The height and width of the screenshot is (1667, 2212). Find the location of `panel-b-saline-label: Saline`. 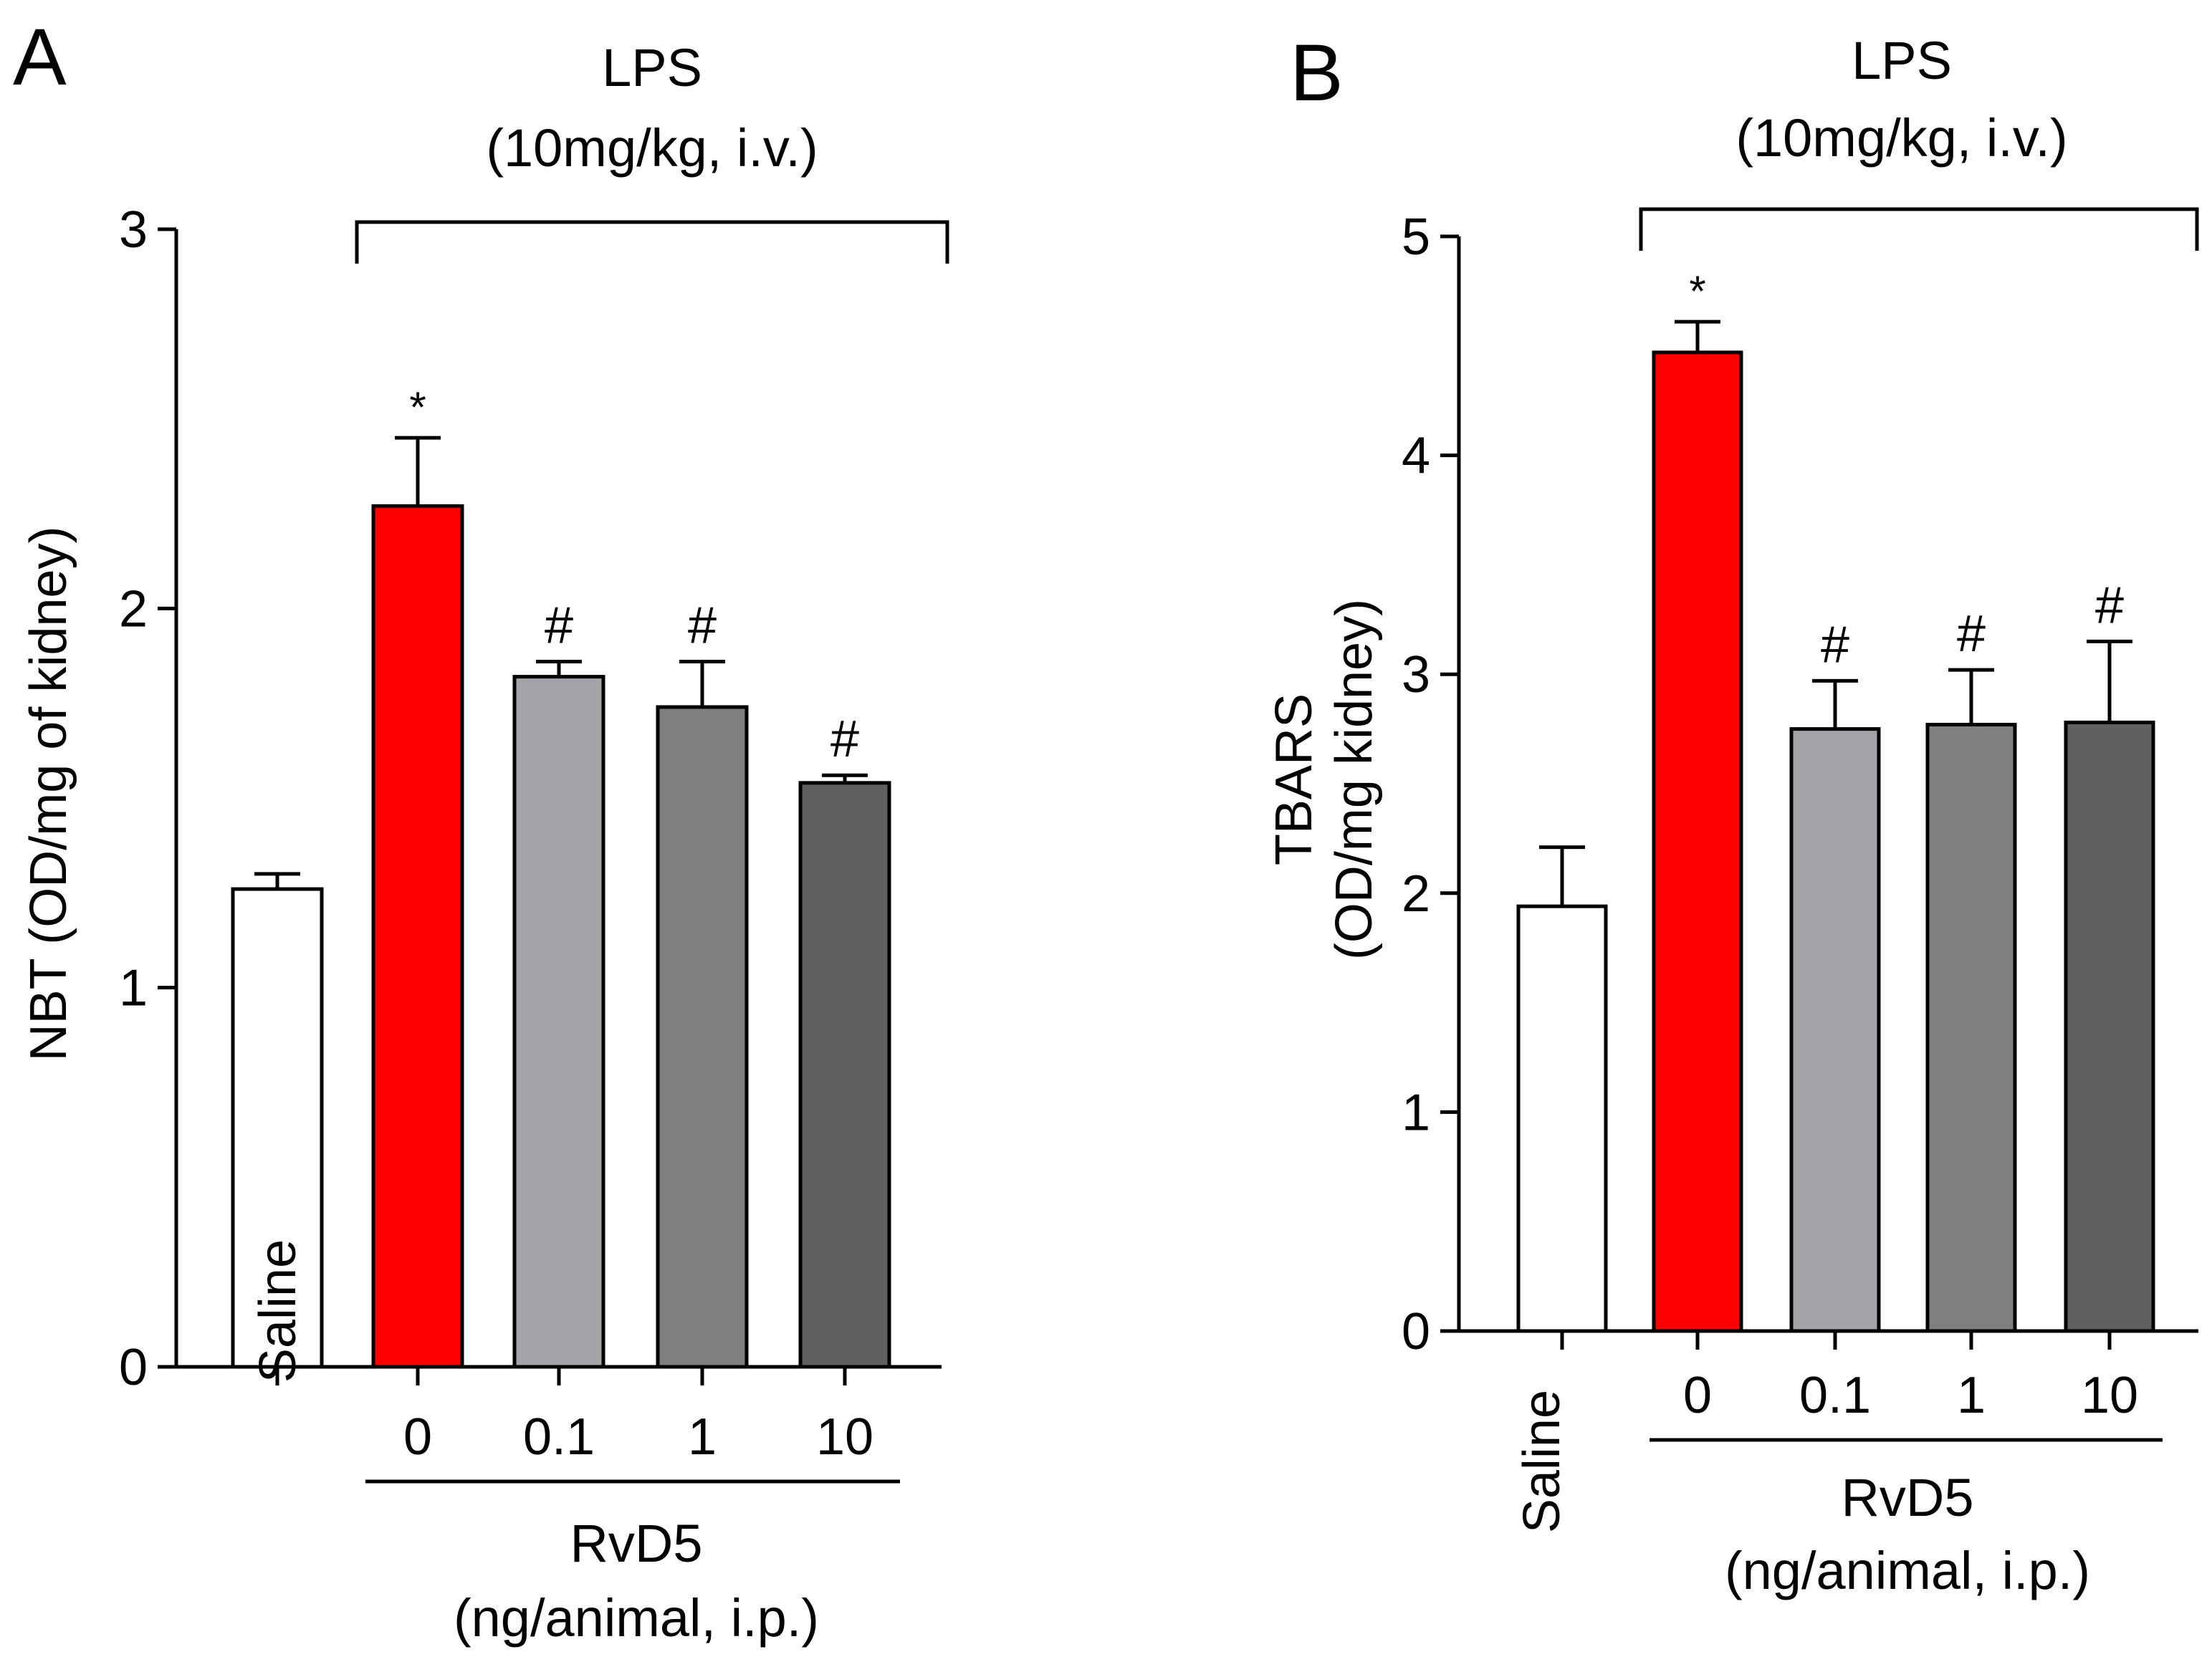

panel-b-saline-label: Saline is located at coordinates (1542, 1461).